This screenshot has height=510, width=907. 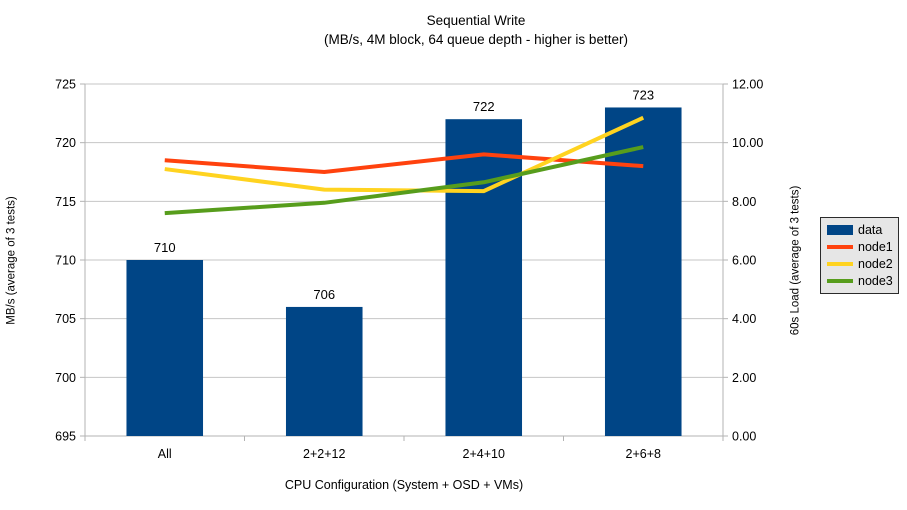 I want to click on bar-value-label: 710, so click(x=165, y=247).